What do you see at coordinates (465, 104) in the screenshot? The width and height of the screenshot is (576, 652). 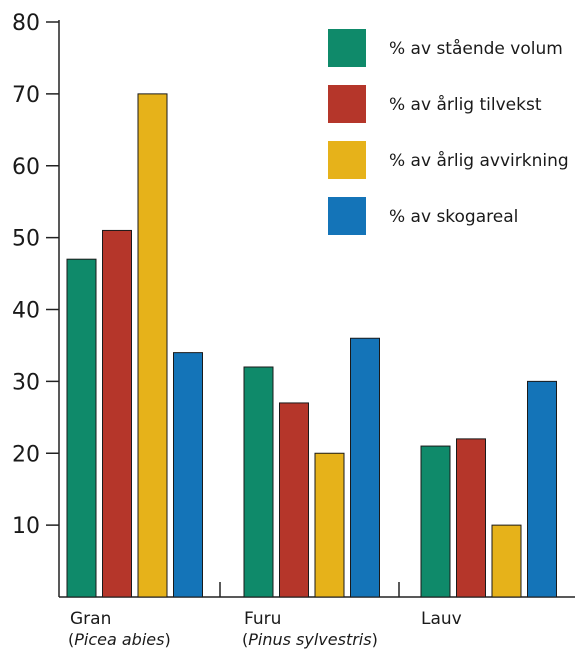 I see `legend-label: % av årlig tilvekst` at bounding box center [465, 104].